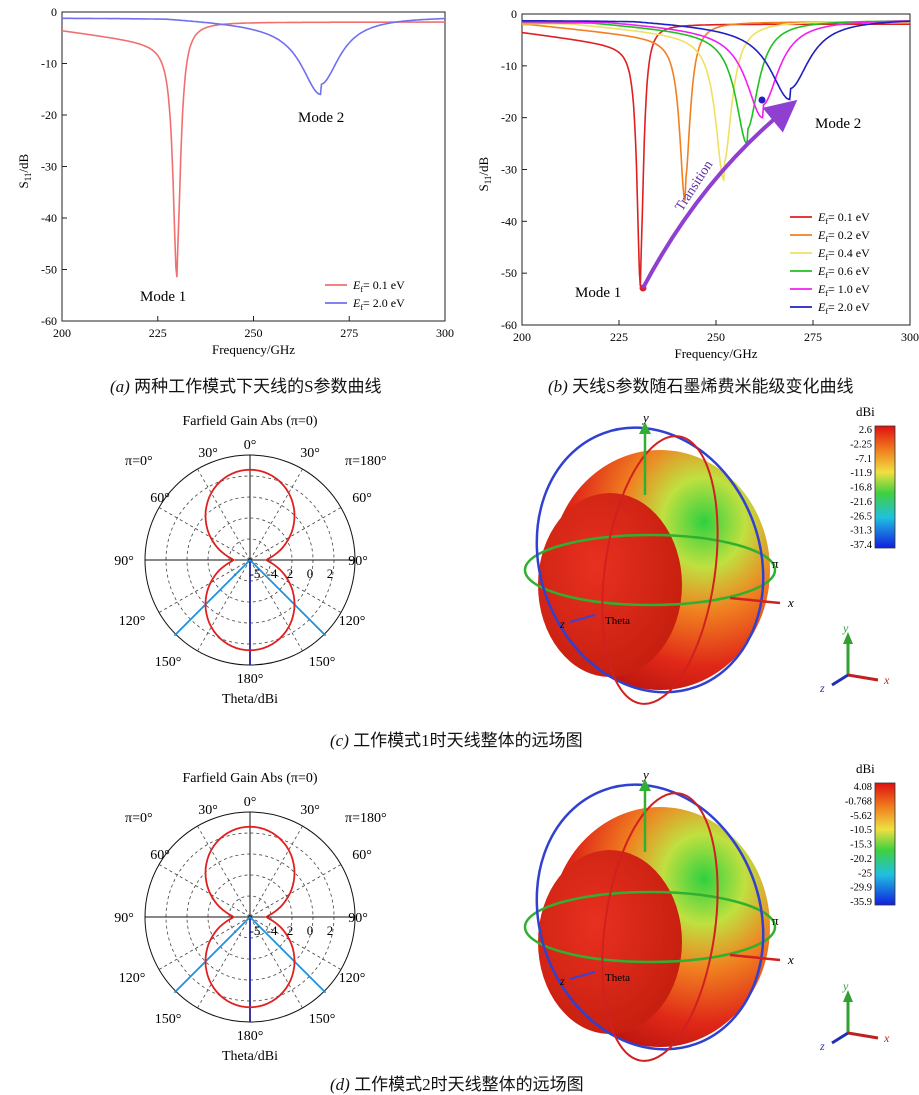 This screenshot has height=1095, width=919. What do you see at coordinates (843, 290) in the screenshot?
I see `legend-label: Ef= 1.0 eV` at bounding box center [843, 290].